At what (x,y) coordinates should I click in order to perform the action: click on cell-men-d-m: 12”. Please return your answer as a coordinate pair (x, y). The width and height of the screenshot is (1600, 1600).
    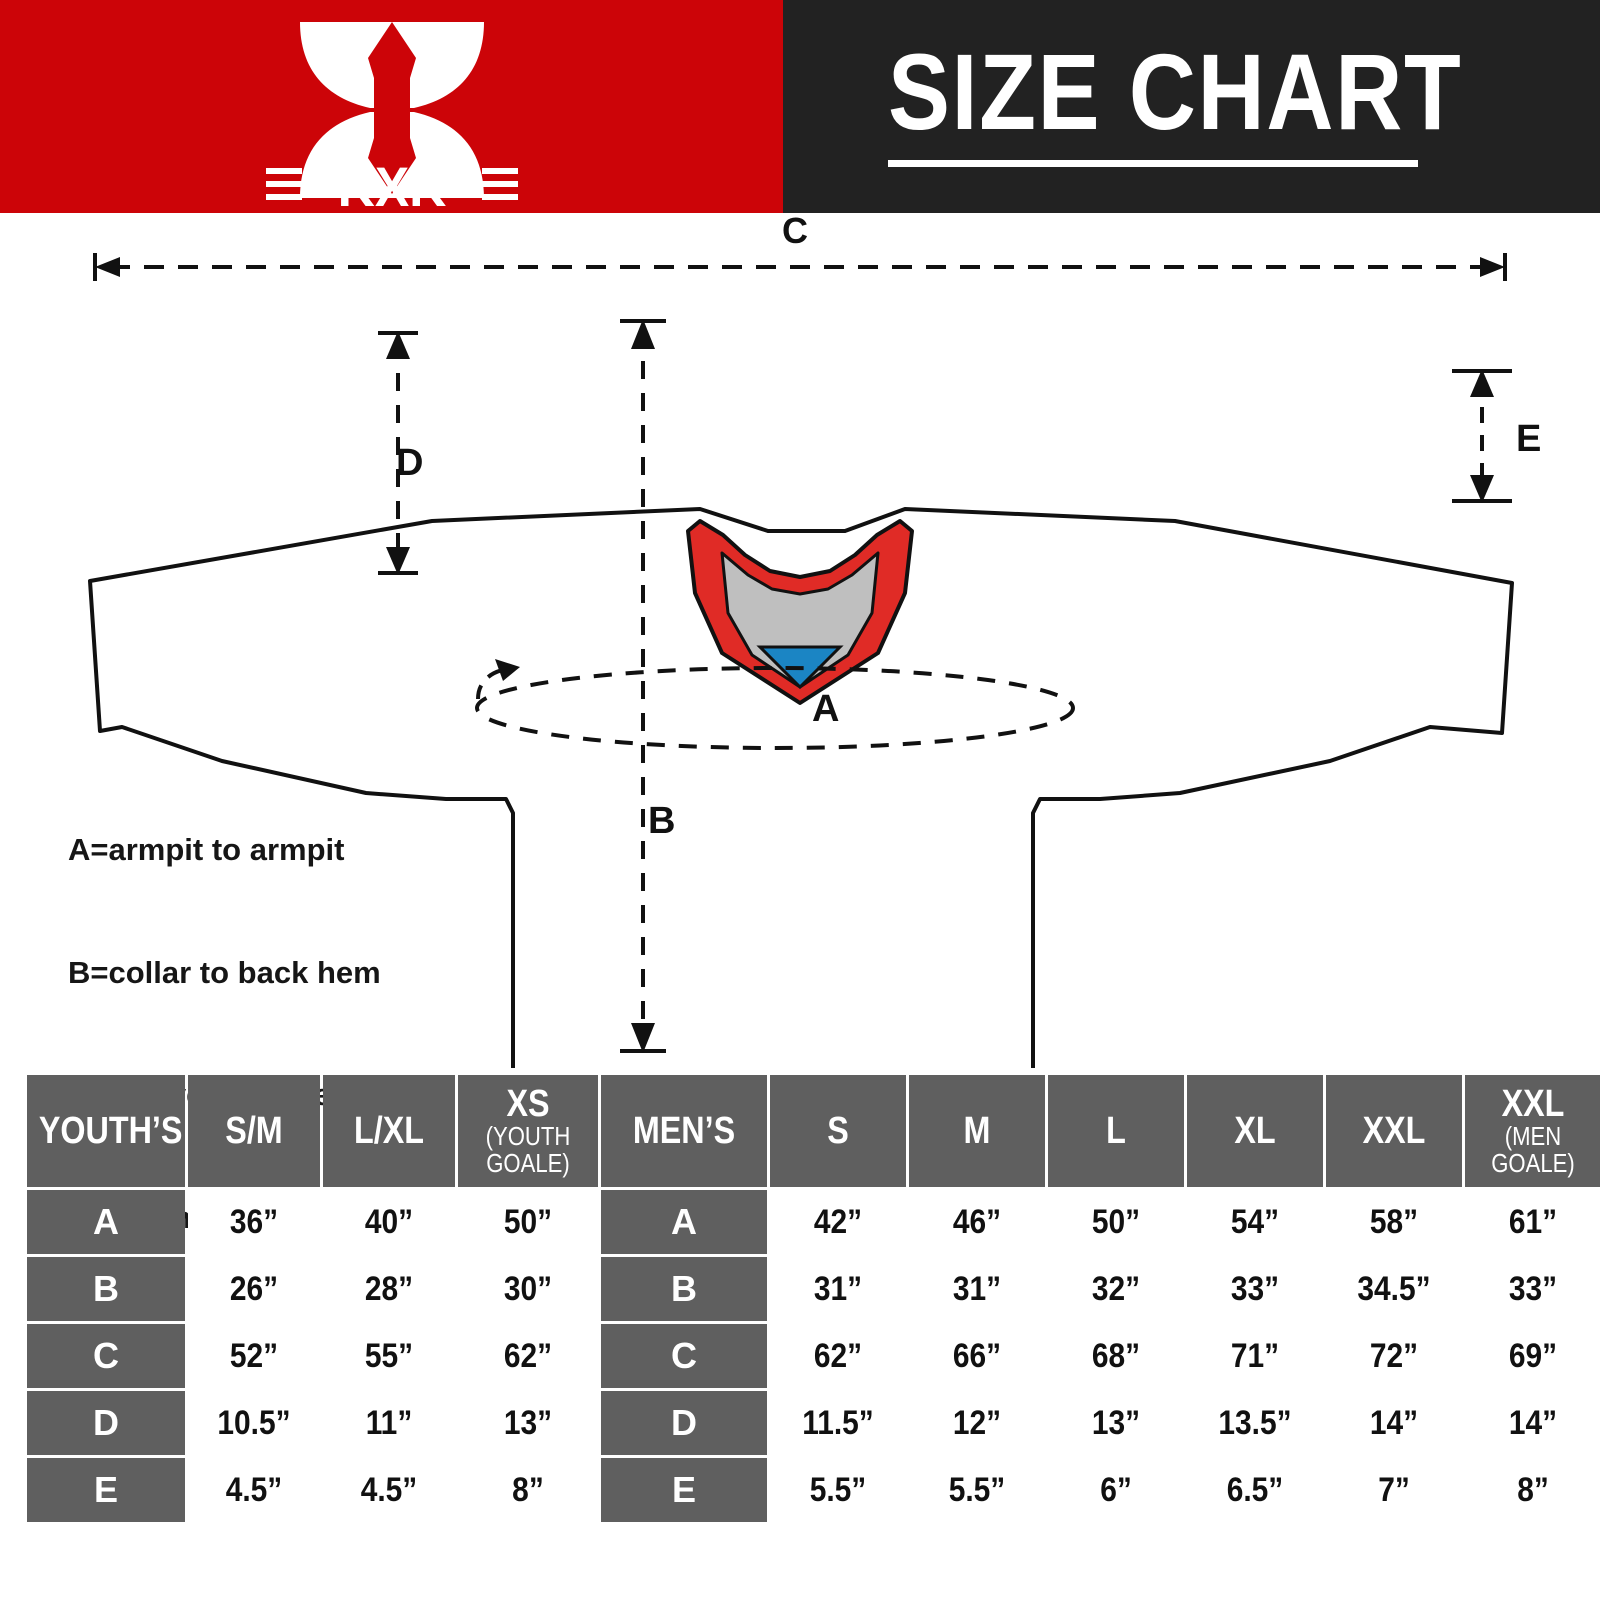
    Looking at the image, I should click on (977, 1423).